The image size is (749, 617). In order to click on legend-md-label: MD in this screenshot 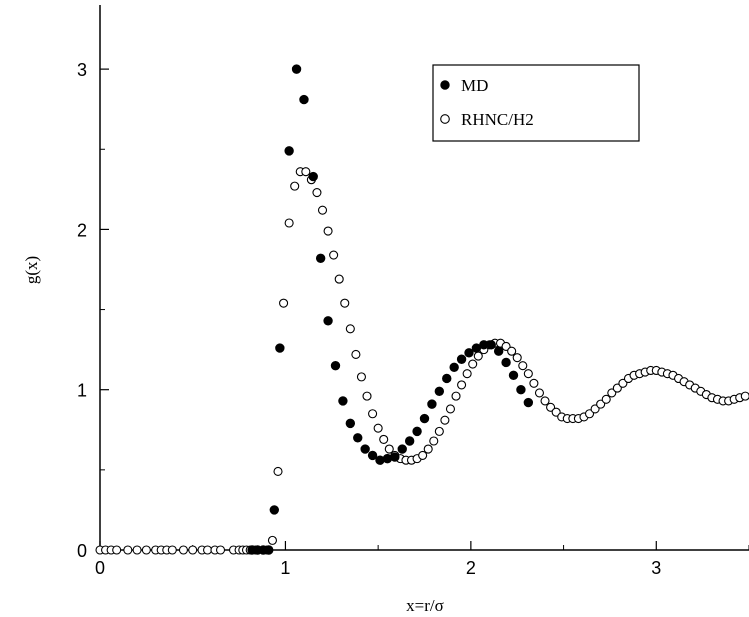, I will do `click(474, 85)`.